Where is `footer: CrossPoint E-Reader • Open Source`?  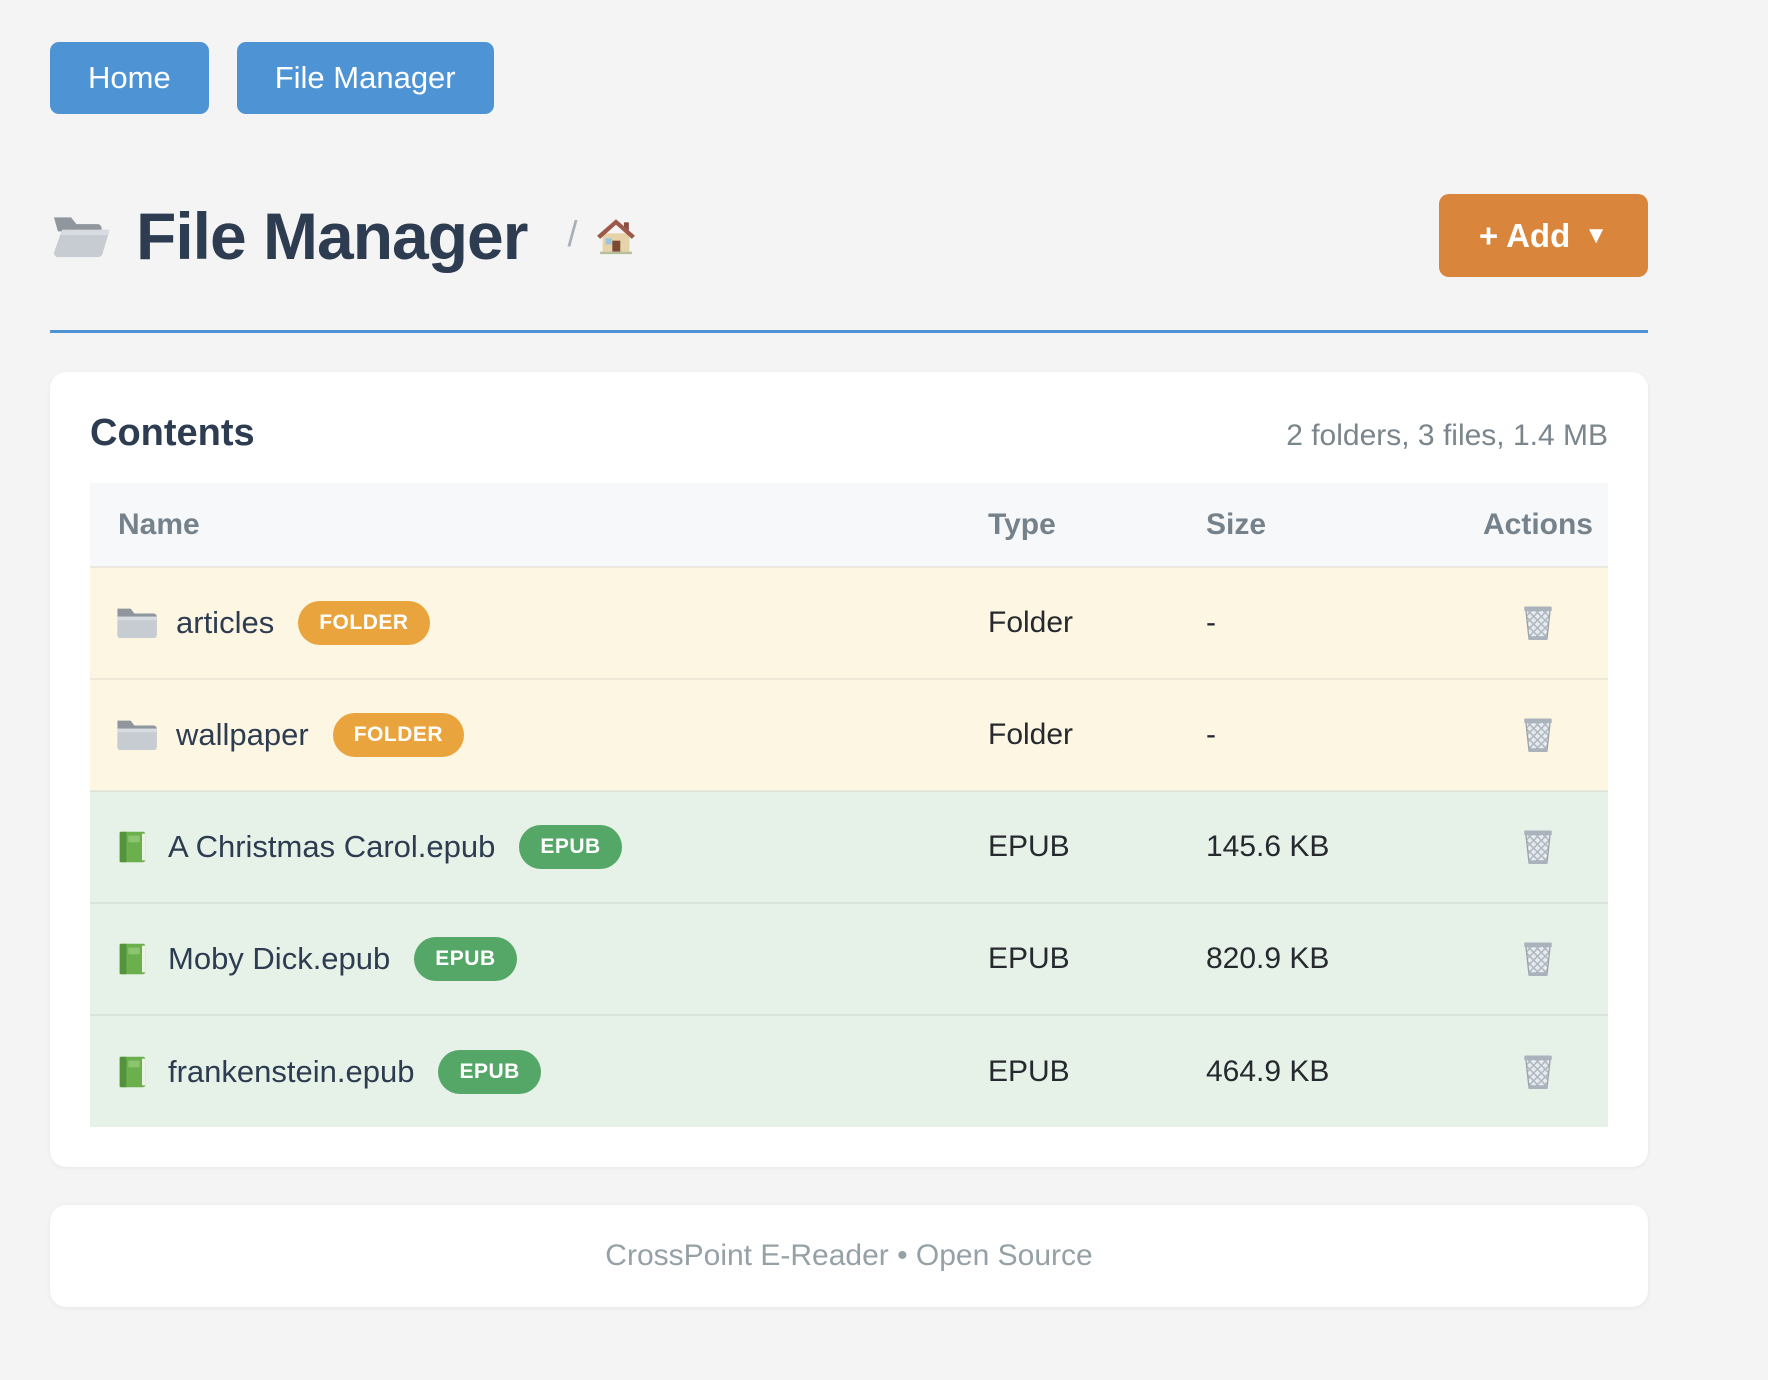 footer: CrossPoint E-Reader • Open Source is located at coordinates (849, 1256).